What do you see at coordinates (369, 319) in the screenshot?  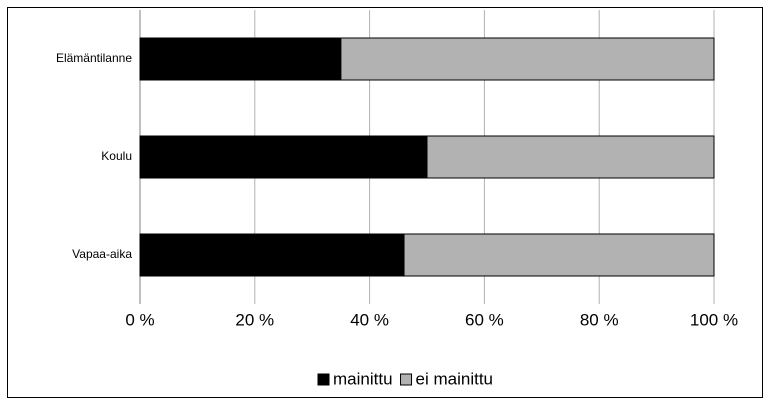 I see `x-tick-label: 40 %` at bounding box center [369, 319].